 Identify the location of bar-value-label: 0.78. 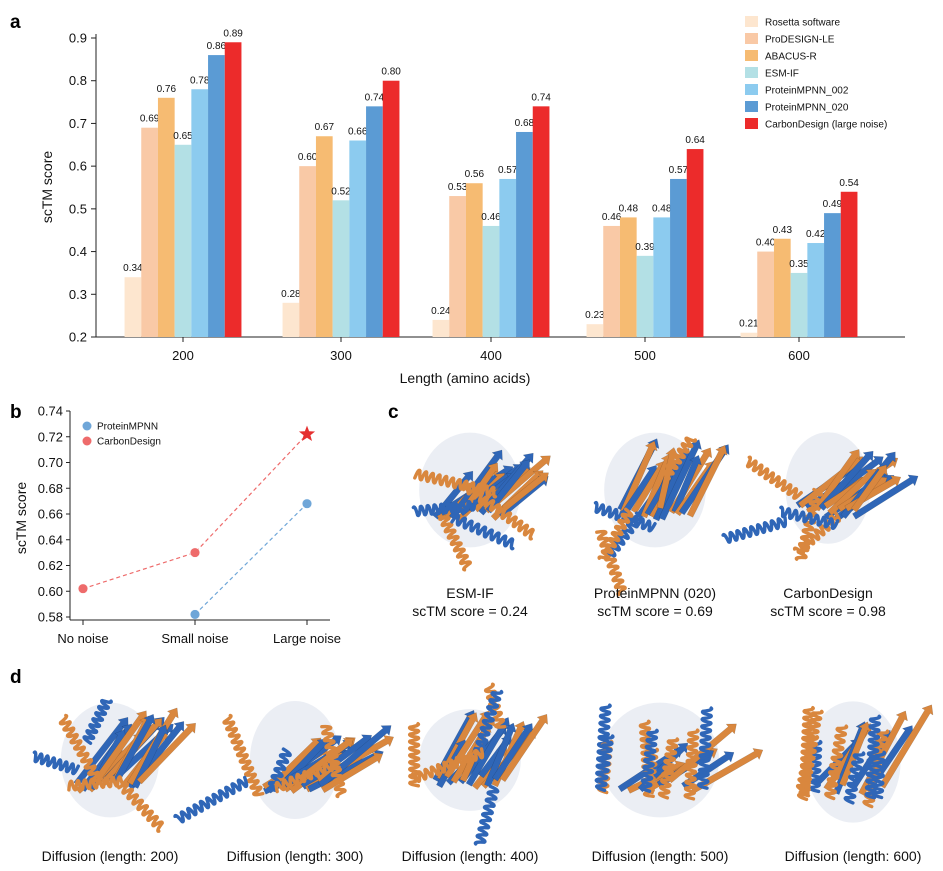
(200, 80).